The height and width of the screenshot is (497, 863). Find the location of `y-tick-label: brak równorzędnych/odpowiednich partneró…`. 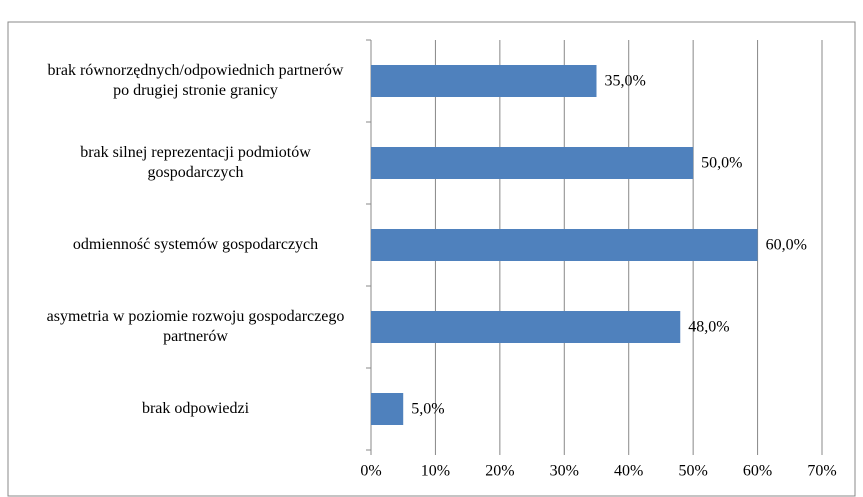

y-tick-label: brak równorzędnych/odpowiednich partneró… is located at coordinates (195, 80).